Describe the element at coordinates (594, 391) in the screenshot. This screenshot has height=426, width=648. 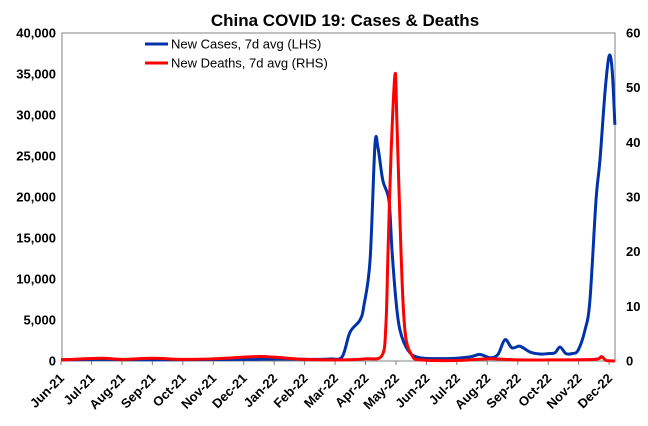
I see `x-tick-label: Dec-22` at that location.